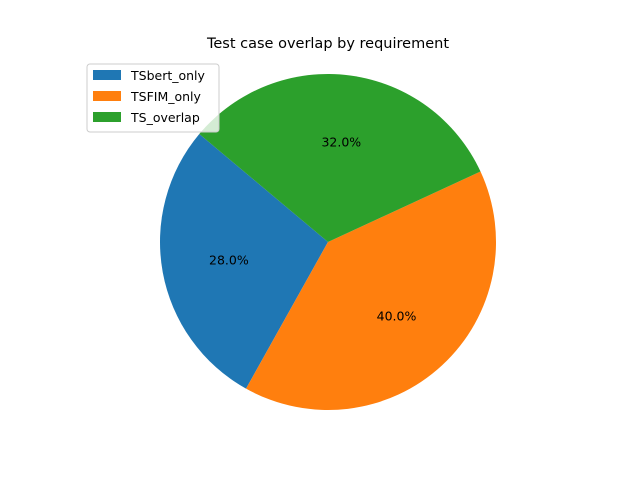  What do you see at coordinates (165, 117) in the screenshot?
I see `legend-label-ts-overlap: TS_overlap` at bounding box center [165, 117].